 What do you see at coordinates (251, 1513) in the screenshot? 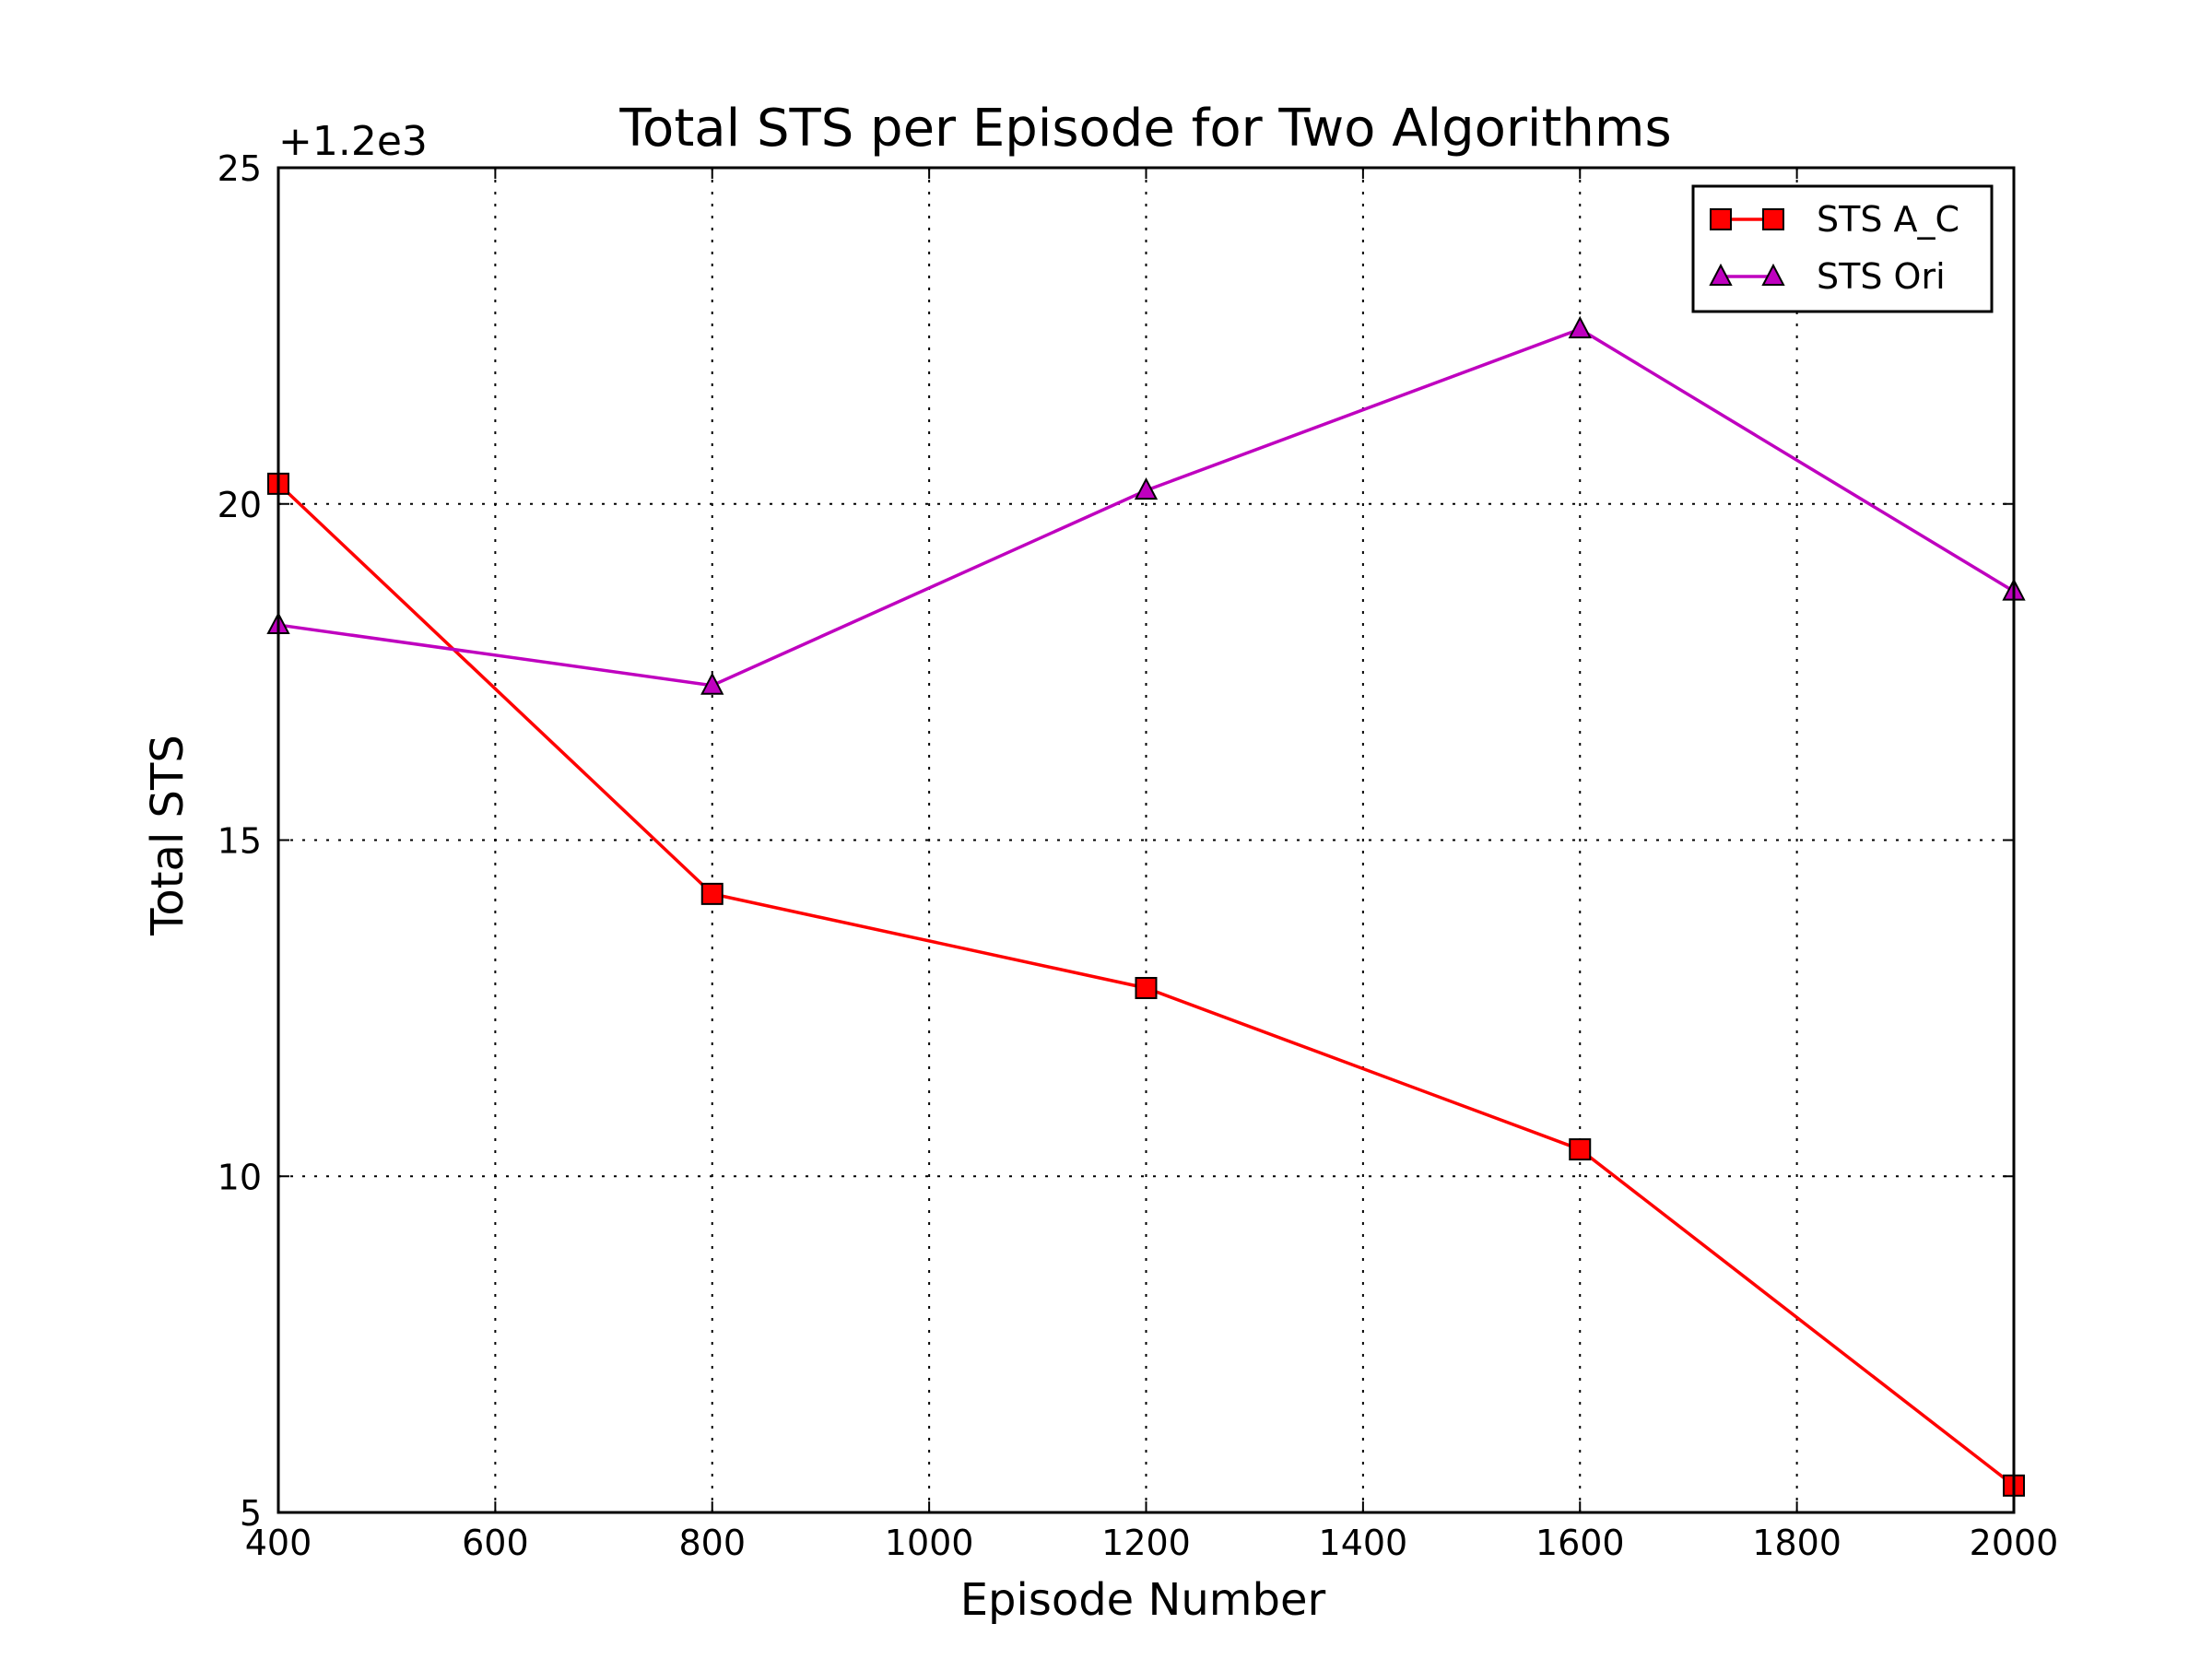
I see `y-tick-label: 5` at bounding box center [251, 1513].